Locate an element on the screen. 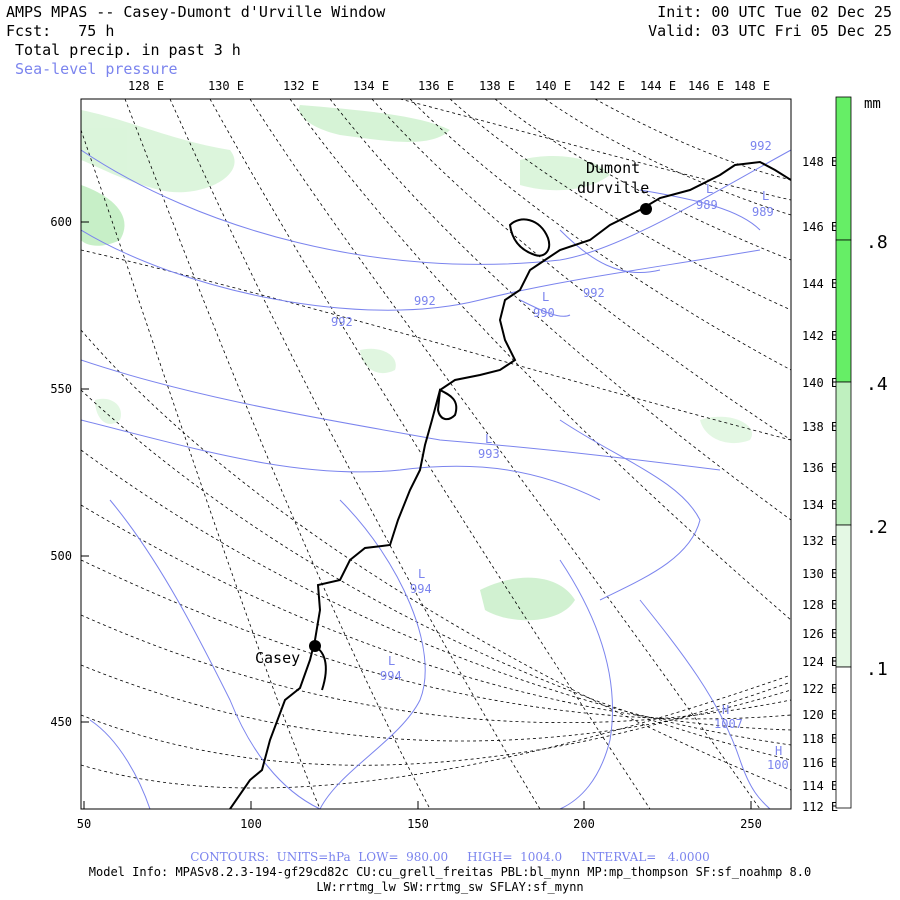  top-lon-label: 132 E is located at coordinates (301, 86).